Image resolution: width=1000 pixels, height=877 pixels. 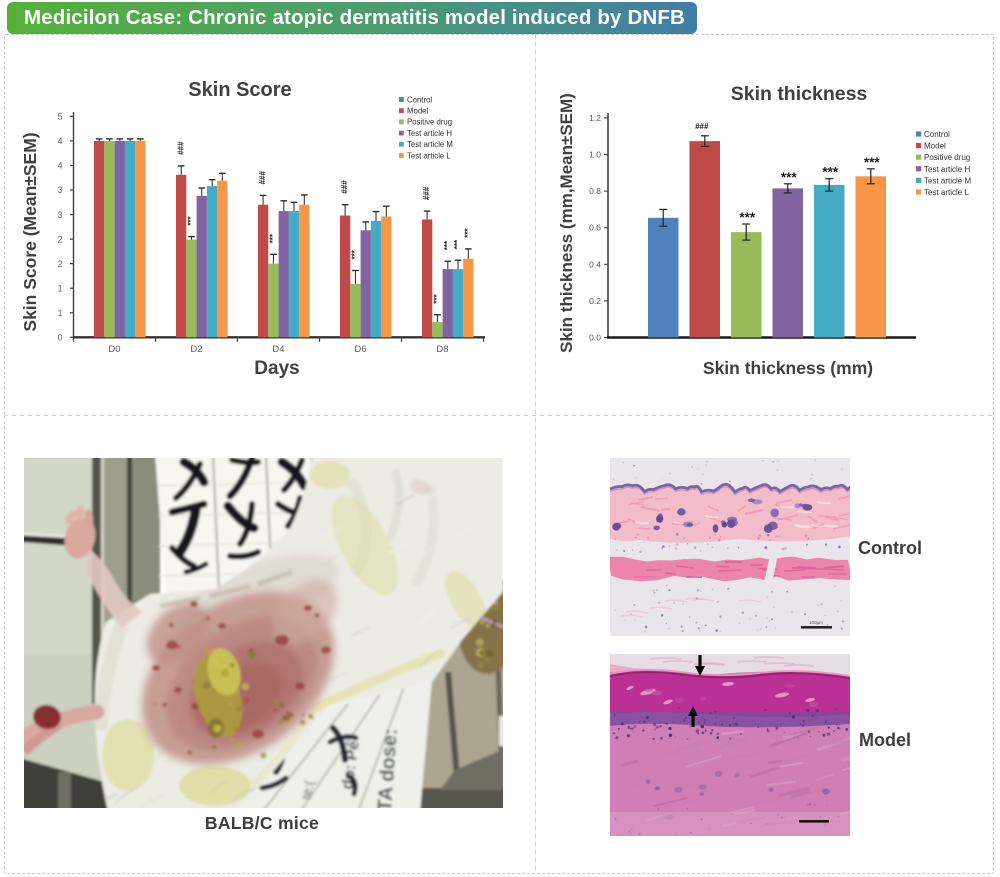 I want to click on svg-text: D0, so click(x=114, y=349).